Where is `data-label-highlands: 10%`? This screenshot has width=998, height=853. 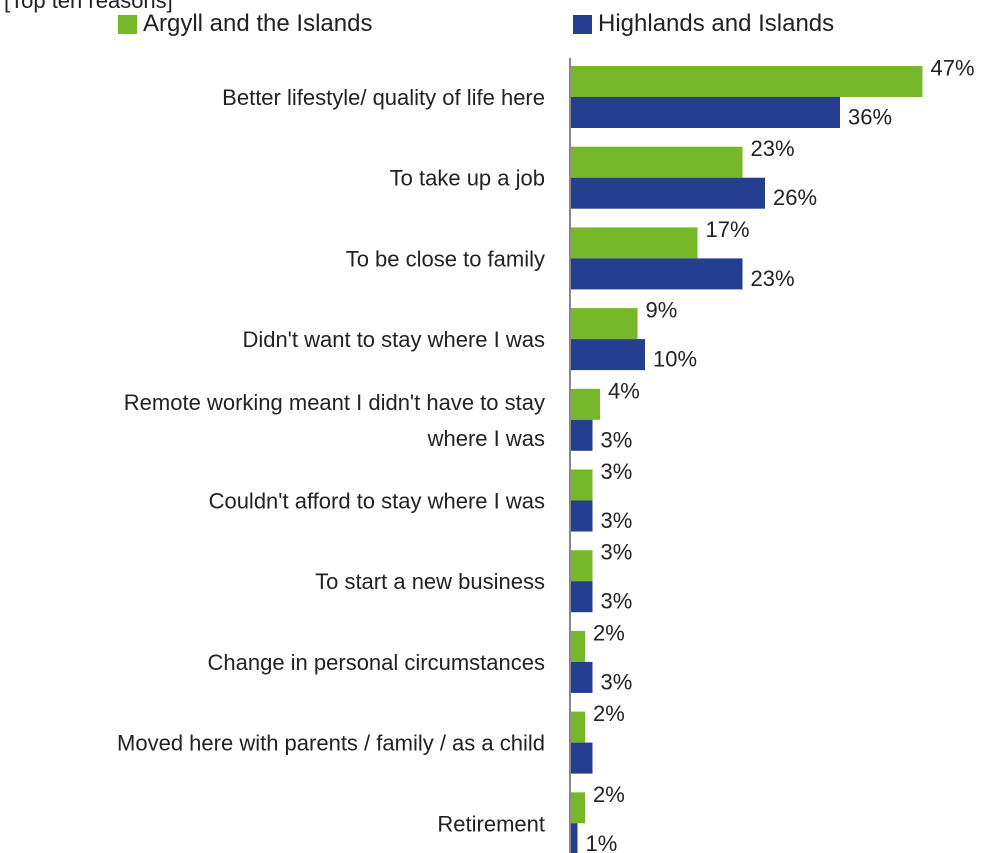 data-label-highlands: 10% is located at coordinates (675, 359).